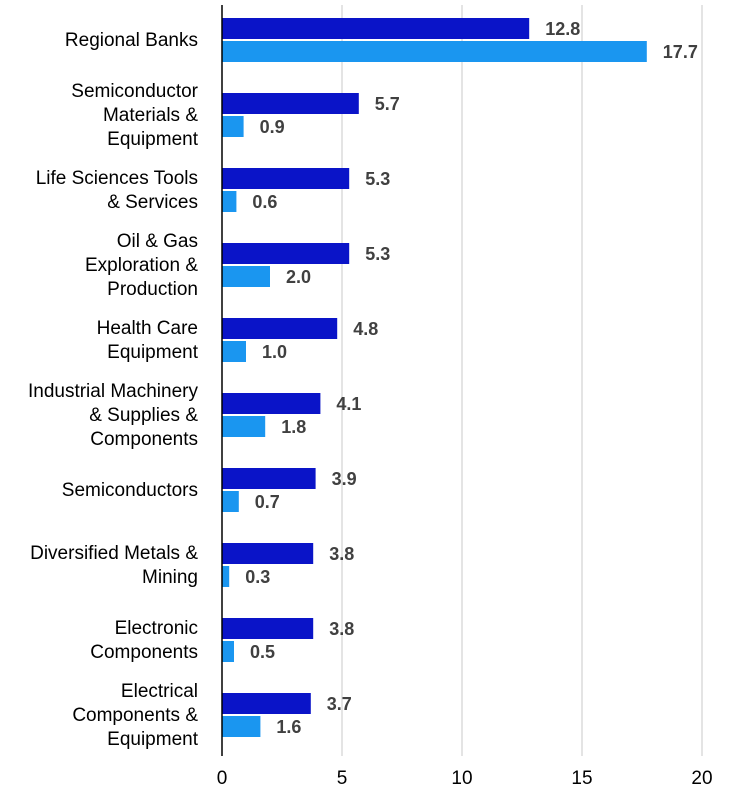 This screenshot has width=733, height=786. I want to click on data-label: 4.1, so click(348, 404).